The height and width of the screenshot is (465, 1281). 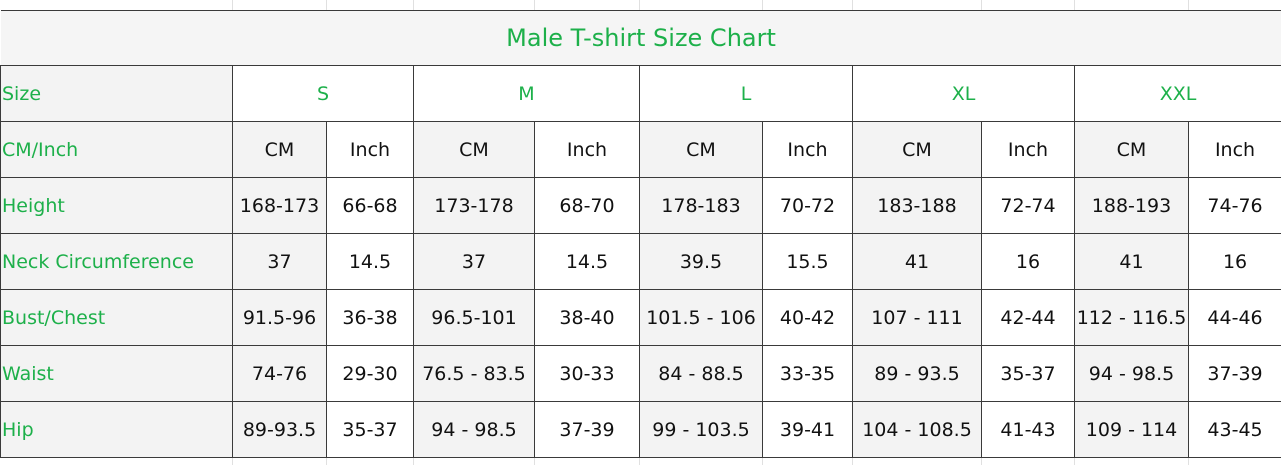 I want to click on measure-cell: 178-183, so click(x=701, y=205).